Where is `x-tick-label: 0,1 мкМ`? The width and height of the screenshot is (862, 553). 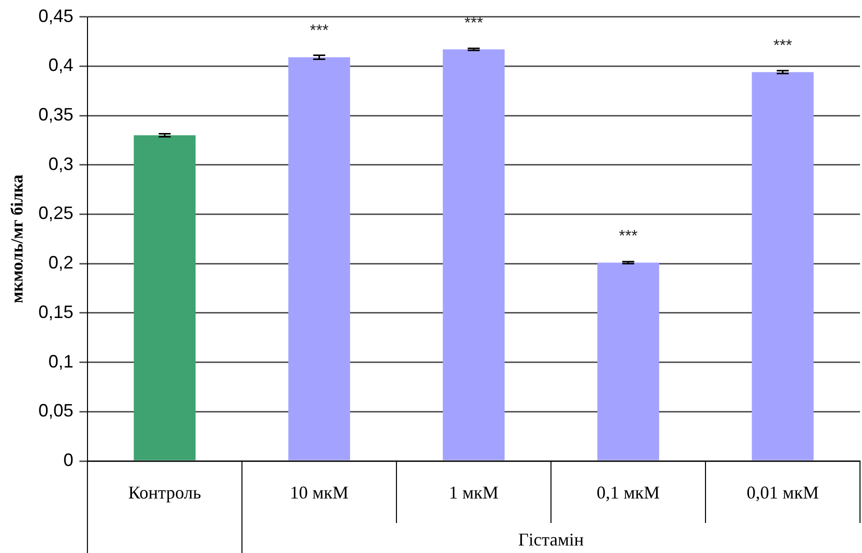
x-tick-label: 0,1 мкМ is located at coordinates (628, 492).